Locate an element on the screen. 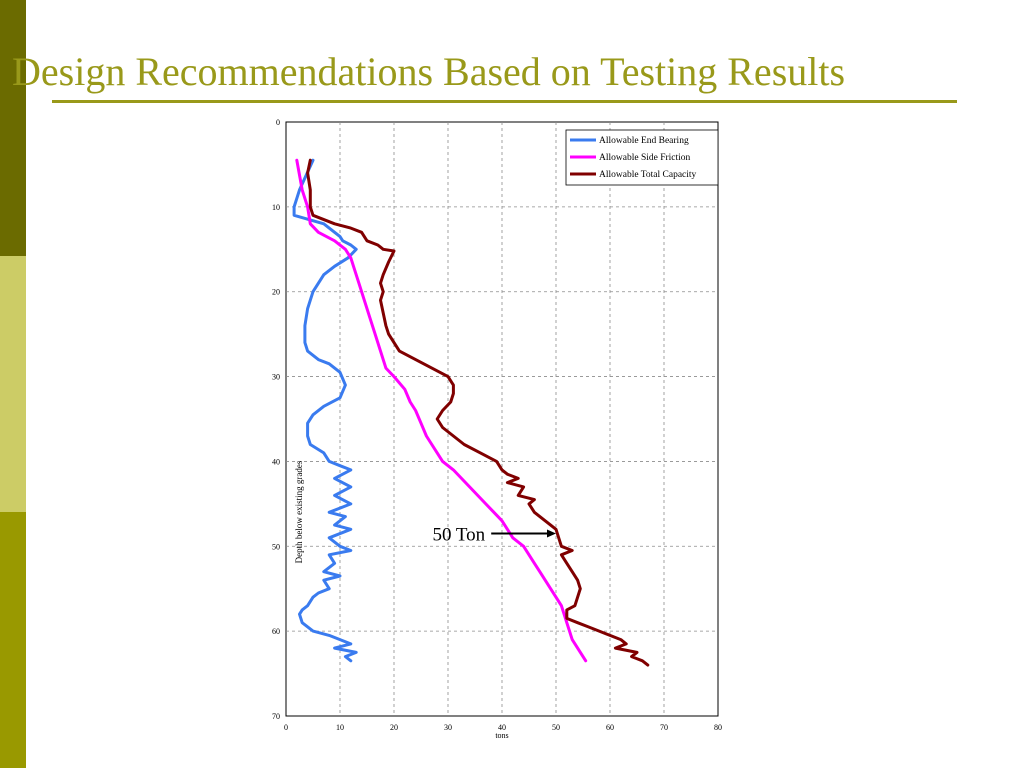 The width and height of the screenshot is (1024, 768). y-tick-label: 70 is located at coordinates (276, 716).